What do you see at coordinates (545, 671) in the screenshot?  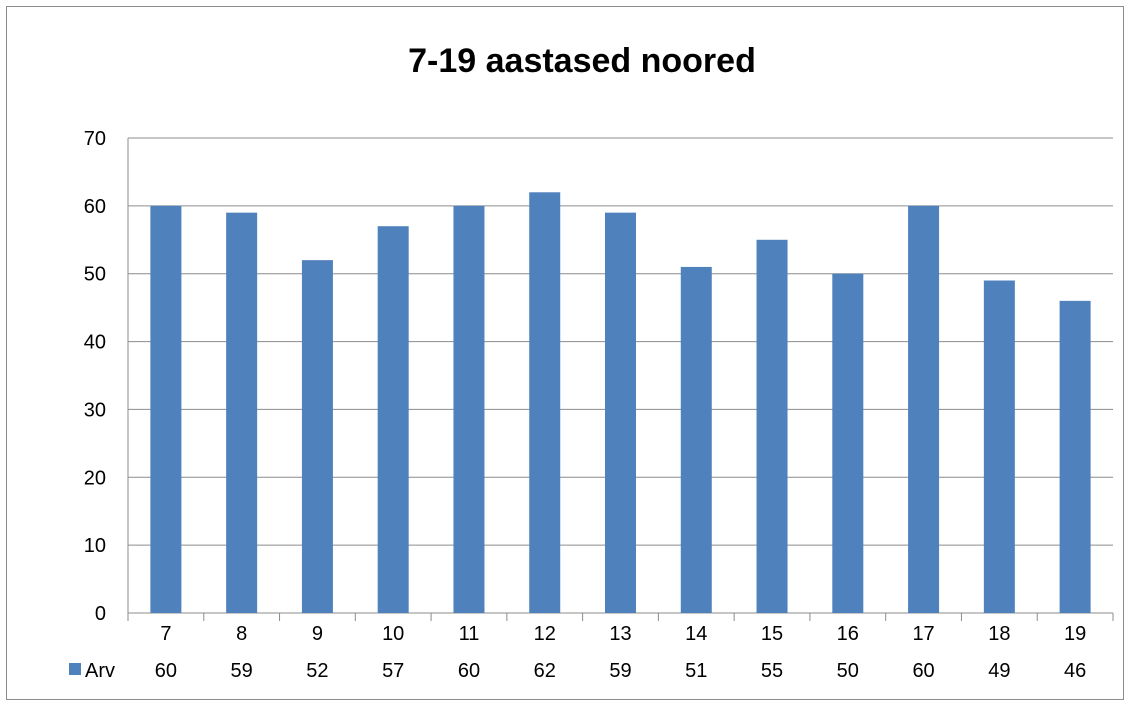 I see `data-table-value: 62` at bounding box center [545, 671].